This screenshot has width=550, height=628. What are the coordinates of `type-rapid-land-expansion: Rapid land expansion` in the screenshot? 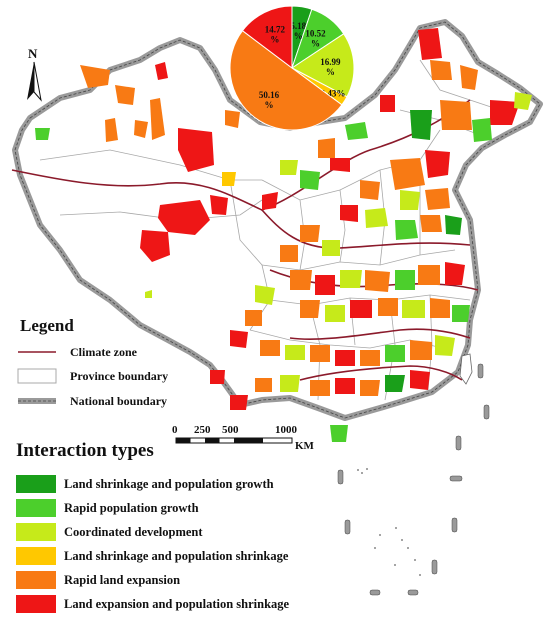 It's located at (98, 580).